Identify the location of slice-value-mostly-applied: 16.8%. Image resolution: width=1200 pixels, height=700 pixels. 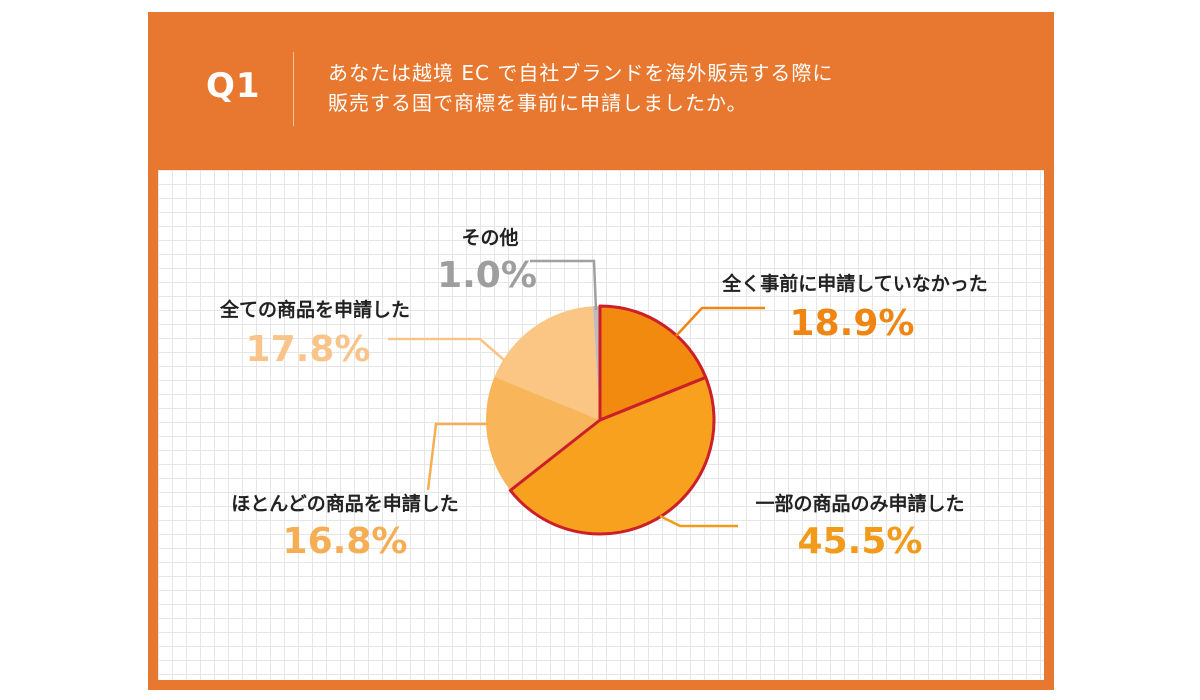
(345, 541).